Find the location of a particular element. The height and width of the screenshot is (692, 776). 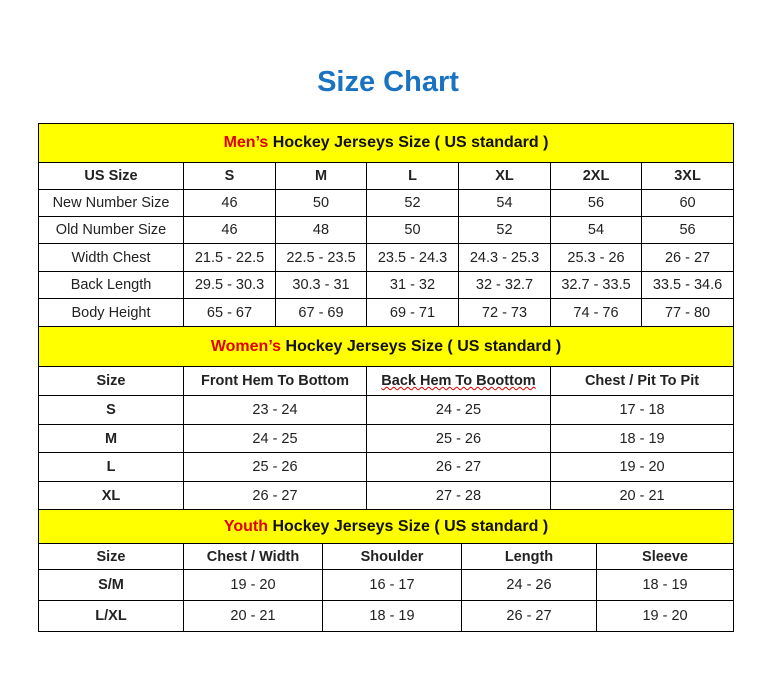

column-header: L is located at coordinates (412, 176).